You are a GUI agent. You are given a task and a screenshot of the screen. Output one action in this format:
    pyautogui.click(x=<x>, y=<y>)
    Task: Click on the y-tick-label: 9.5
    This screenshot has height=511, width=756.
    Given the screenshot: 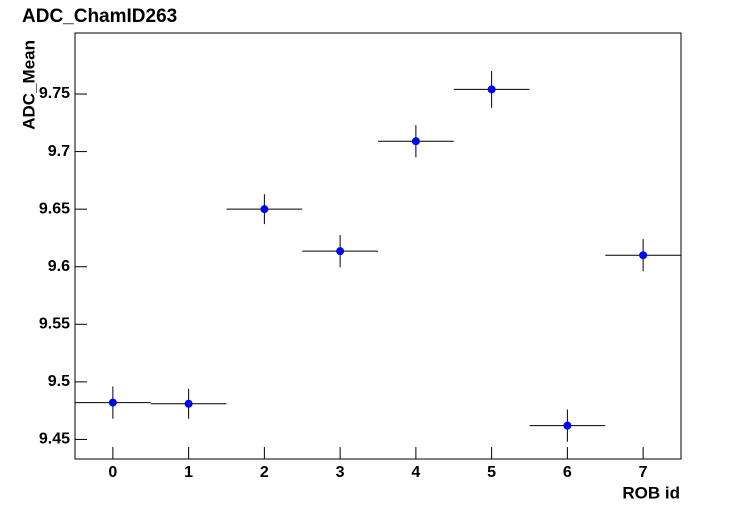 What is the action you would take?
    pyautogui.click(x=59, y=381)
    